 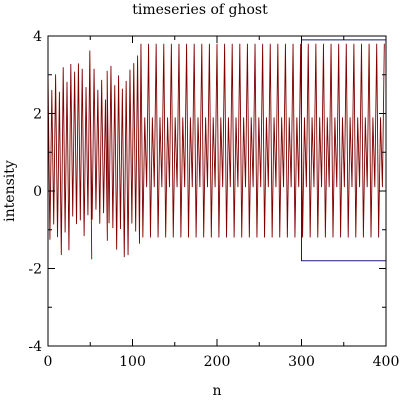 What do you see at coordinates (37, 37) in the screenshot?
I see `y-tick-label: 4` at bounding box center [37, 37].